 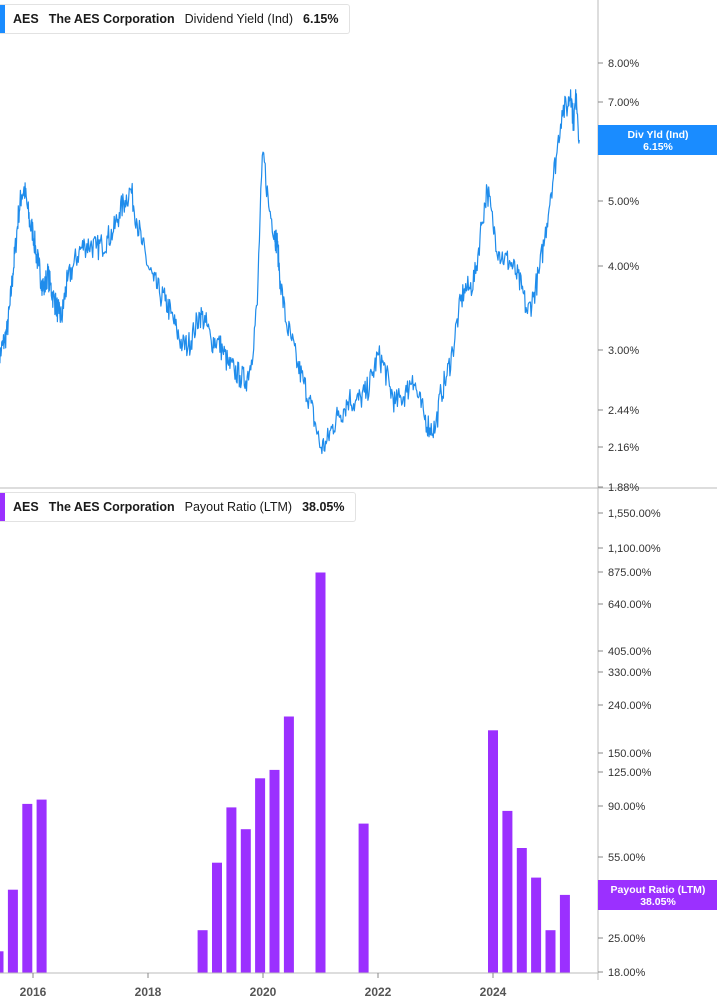 What do you see at coordinates (26, 507) in the screenshot?
I see `bottom-legend-ticker: AES` at bounding box center [26, 507].